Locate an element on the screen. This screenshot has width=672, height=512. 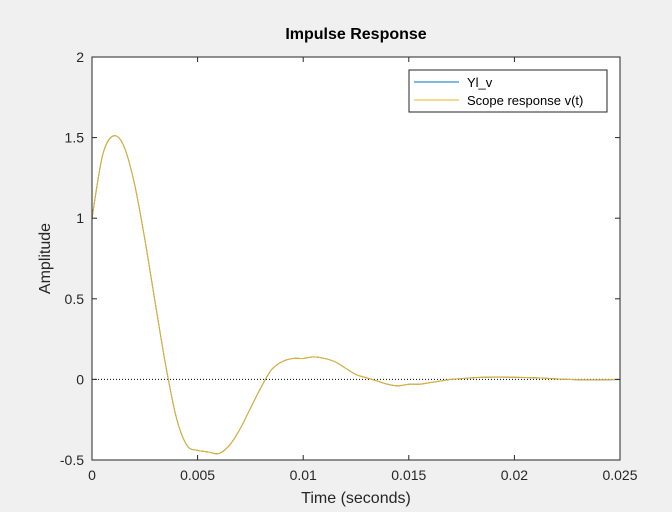
y-tick-label: 1 is located at coordinates (80, 218).